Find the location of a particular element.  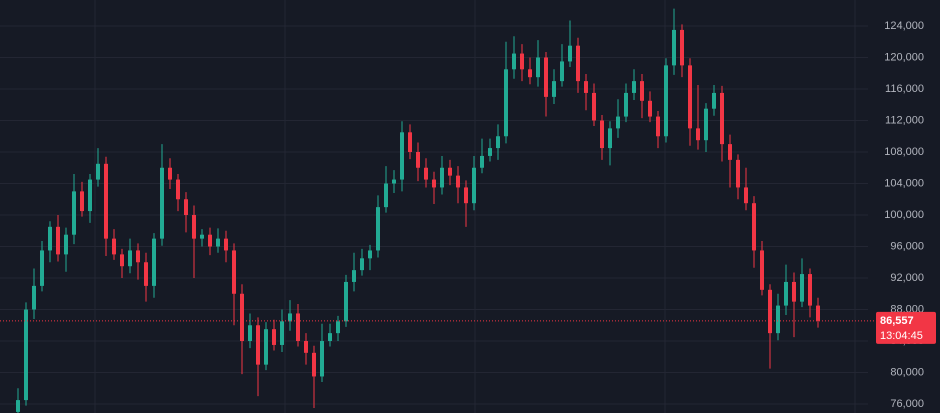

y-tick-label: 120,000 is located at coordinates (904, 57).